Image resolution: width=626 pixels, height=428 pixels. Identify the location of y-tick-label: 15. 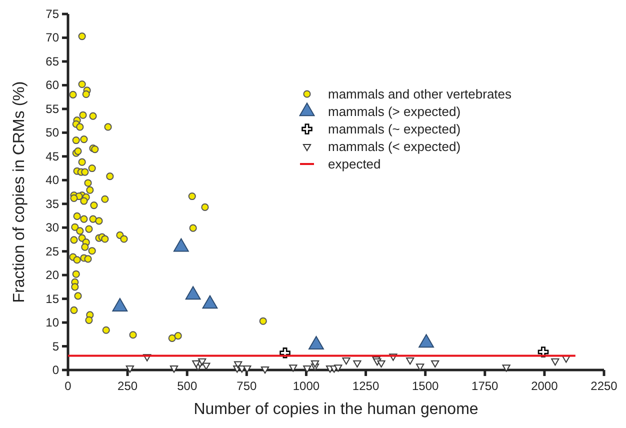
(53, 299).